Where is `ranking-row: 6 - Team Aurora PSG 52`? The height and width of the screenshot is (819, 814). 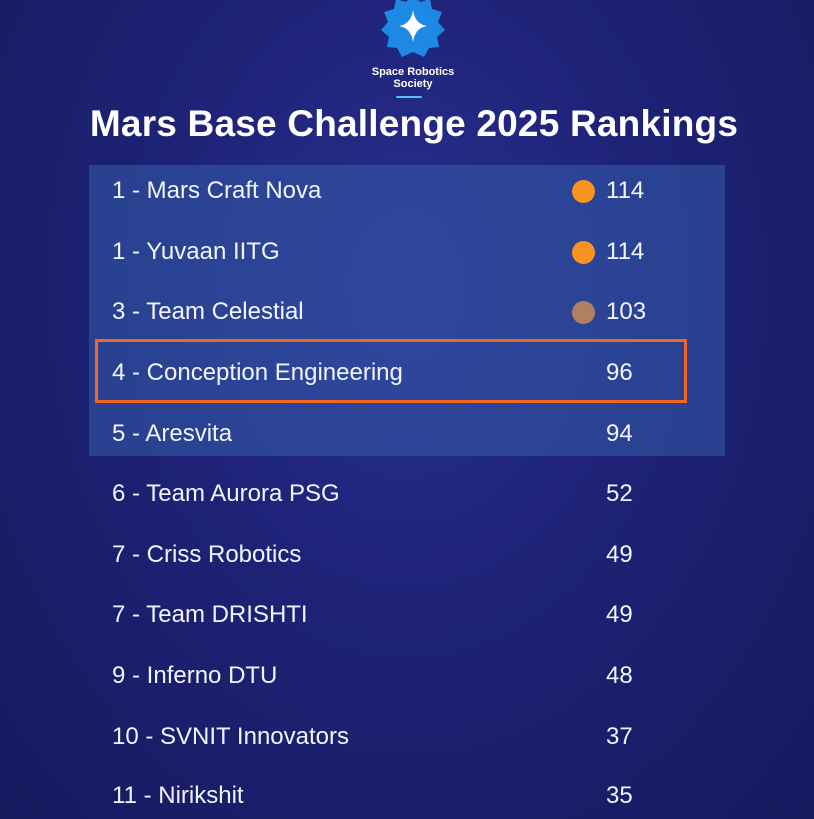 ranking-row: 6 - Team Aurora PSG 52 is located at coordinates (407, 494).